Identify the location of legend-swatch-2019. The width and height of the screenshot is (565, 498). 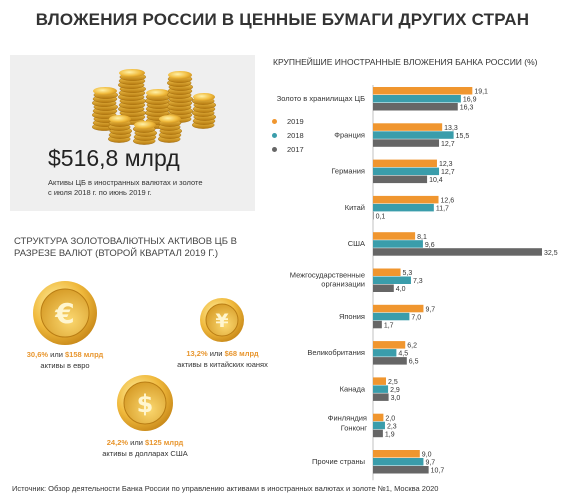
(274, 121).